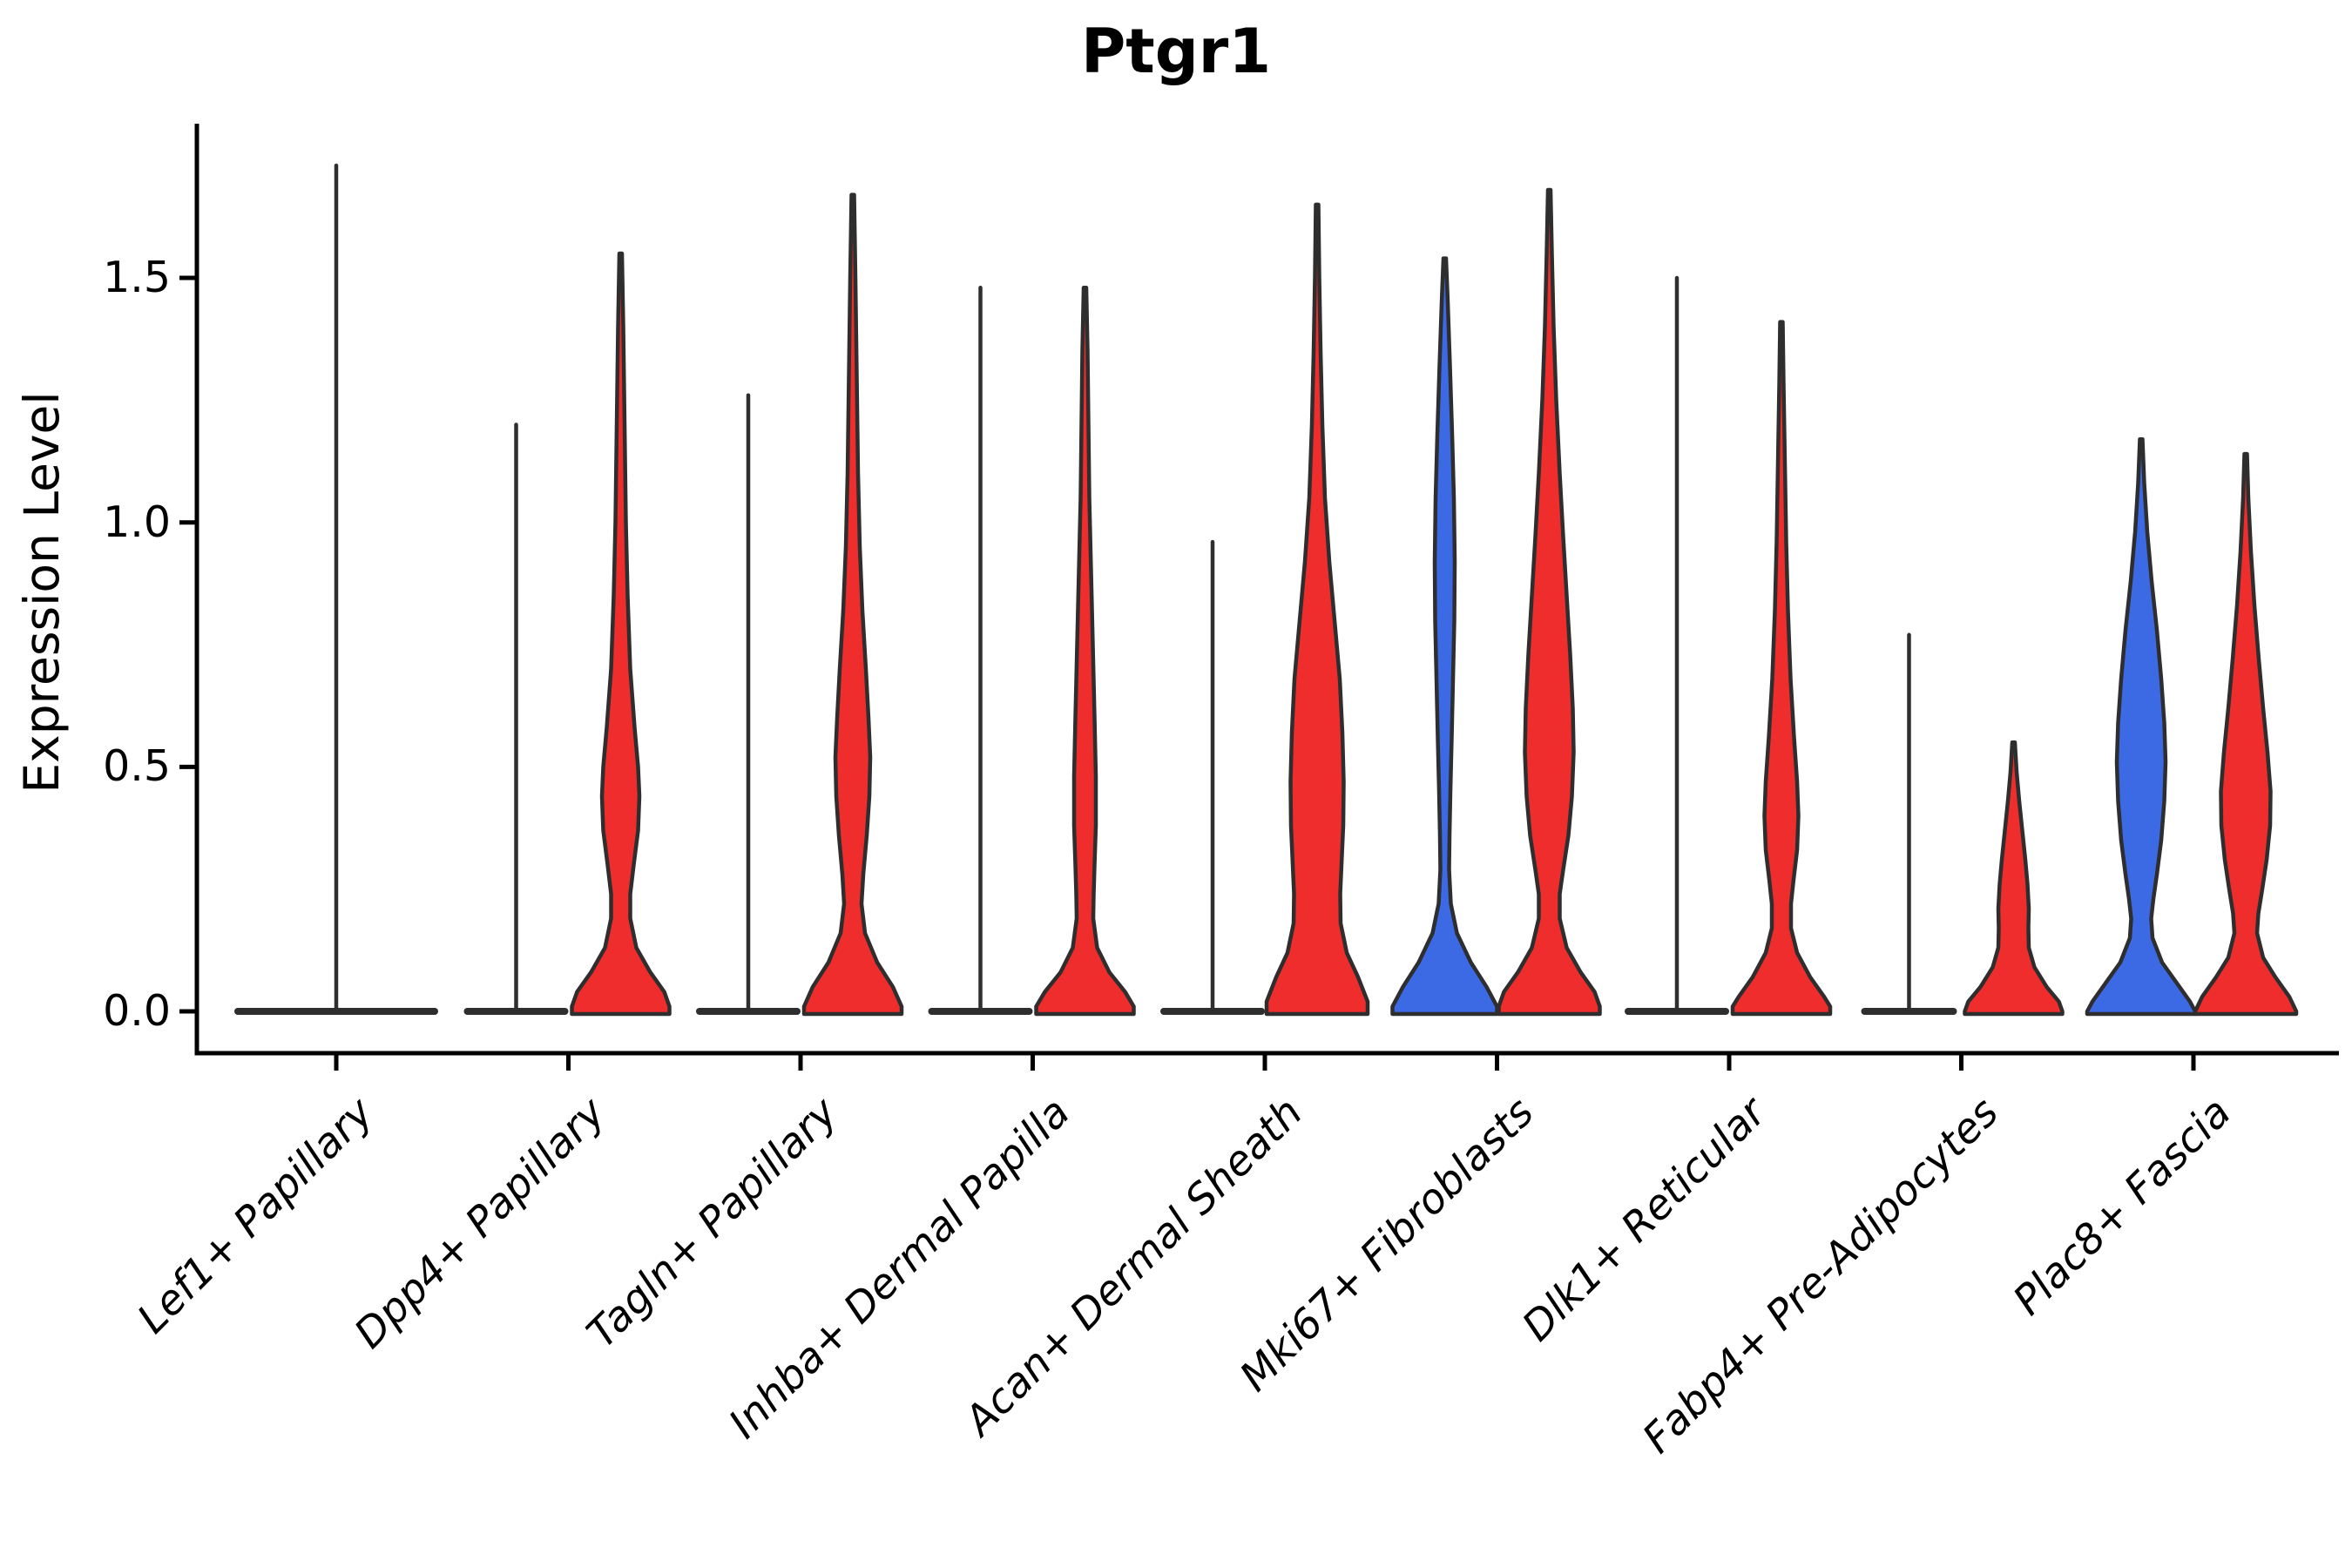  What do you see at coordinates (2014, 879) in the screenshot?
I see `violin-fabp4-pre-adipocytes-right` at bounding box center [2014, 879].